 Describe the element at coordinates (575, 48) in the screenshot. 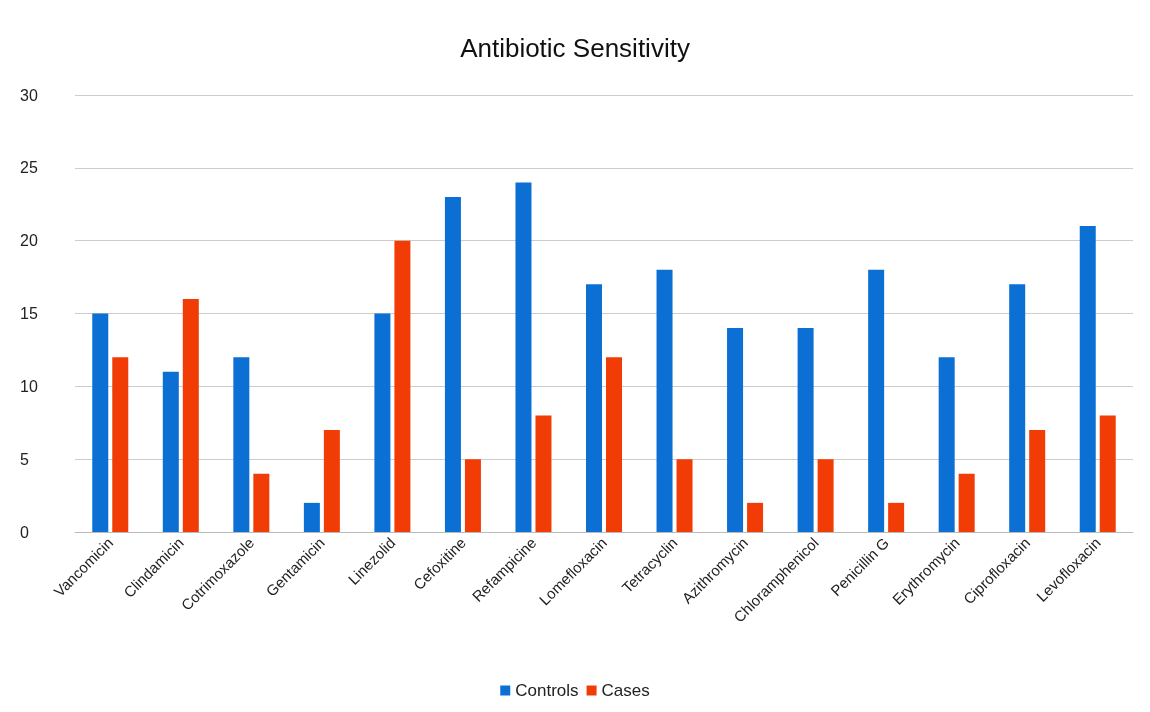

I see `chart-title: Antibiotic Sensitivity` at that location.